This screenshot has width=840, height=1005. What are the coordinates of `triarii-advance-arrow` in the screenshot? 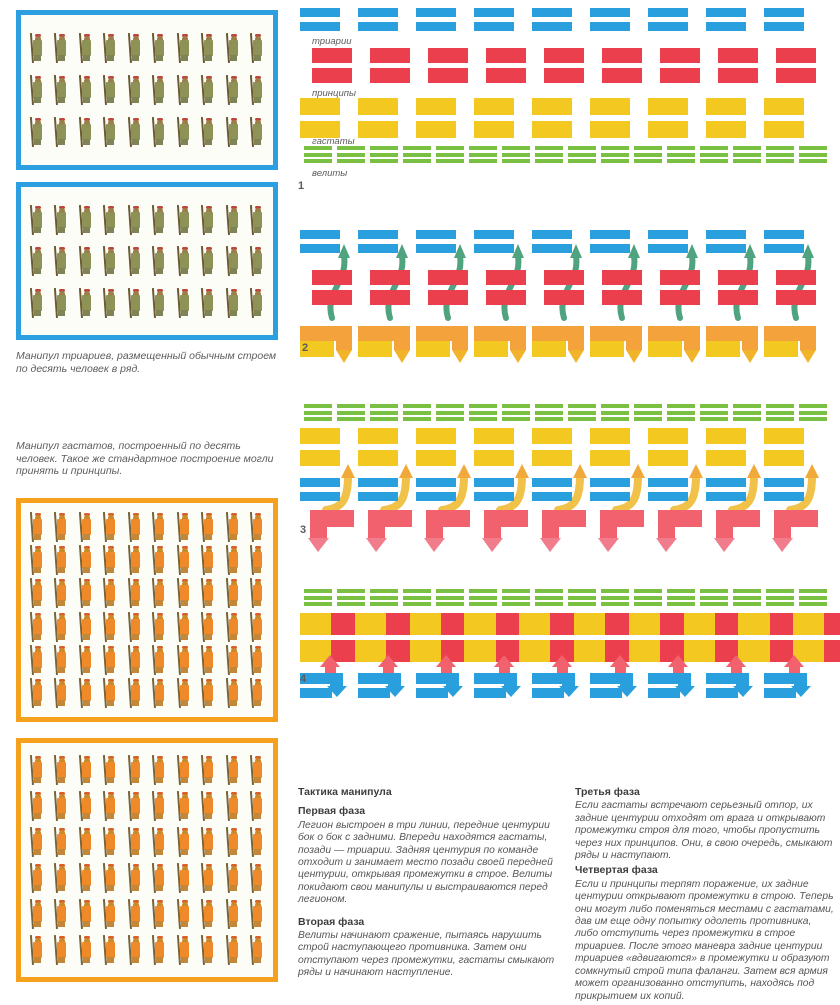 It's located at (555, 685).